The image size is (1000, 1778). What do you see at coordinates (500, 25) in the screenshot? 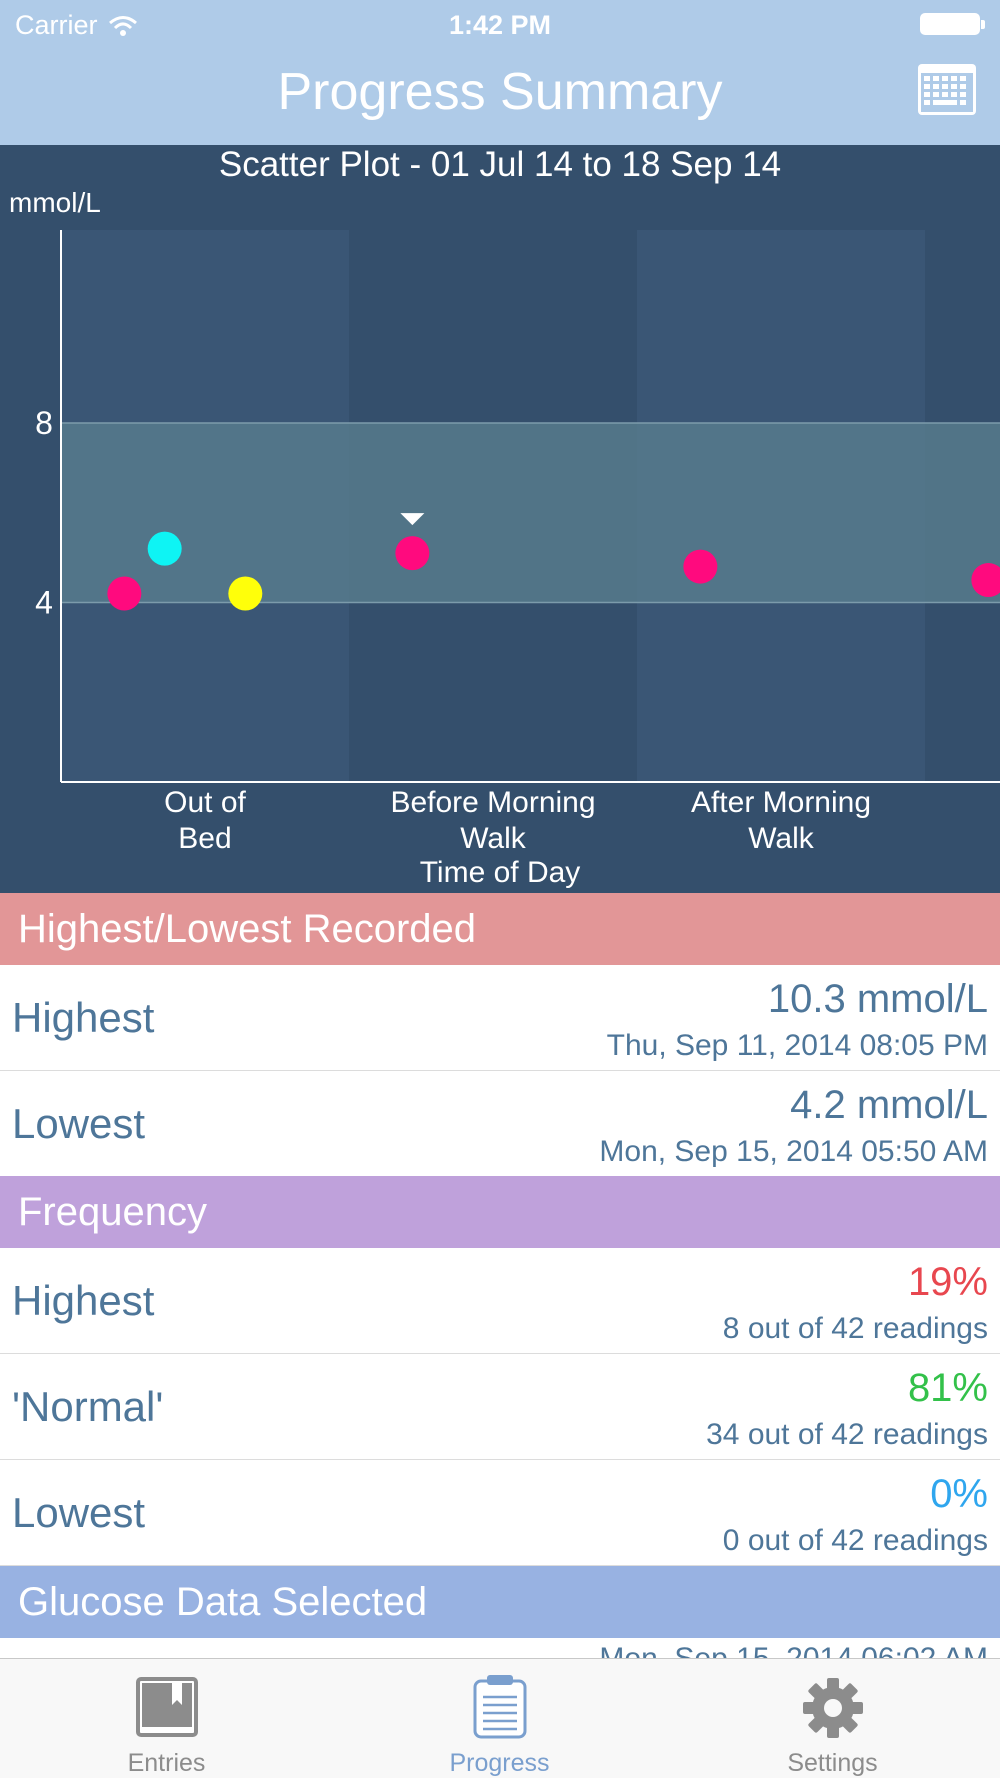
I see `status-time: 1:42 PM` at bounding box center [500, 25].